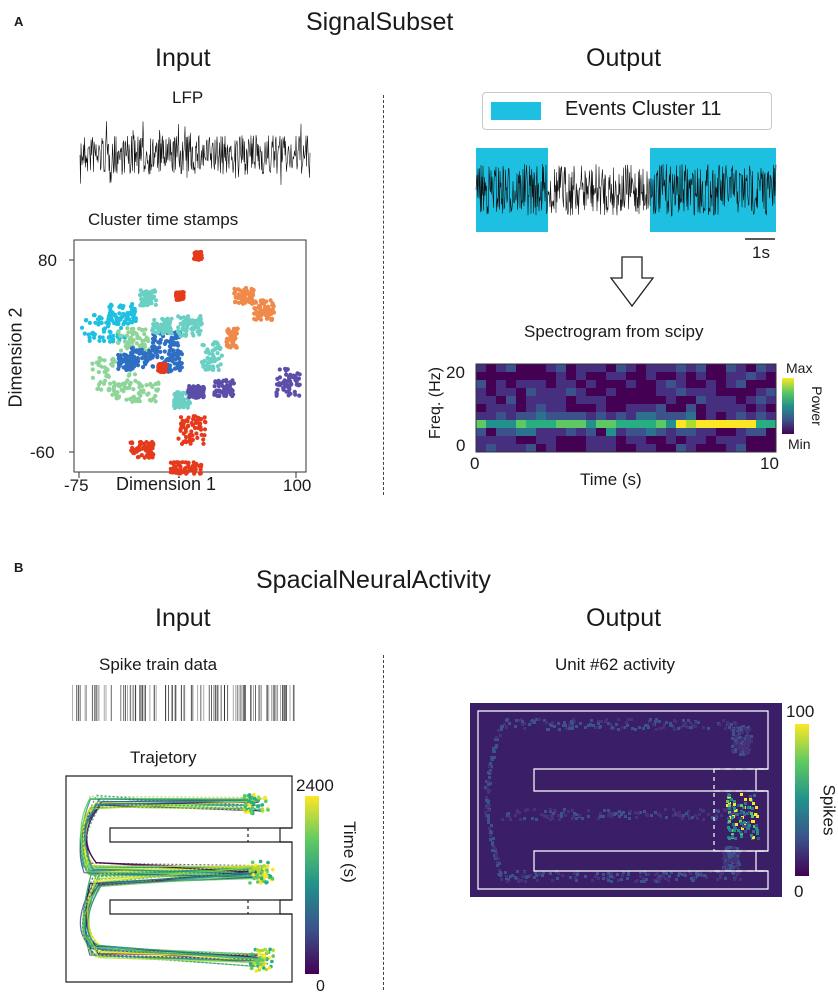  Describe the element at coordinates (163, 757) in the screenshot. I see `trajectory-label: Trajetory` at that location.